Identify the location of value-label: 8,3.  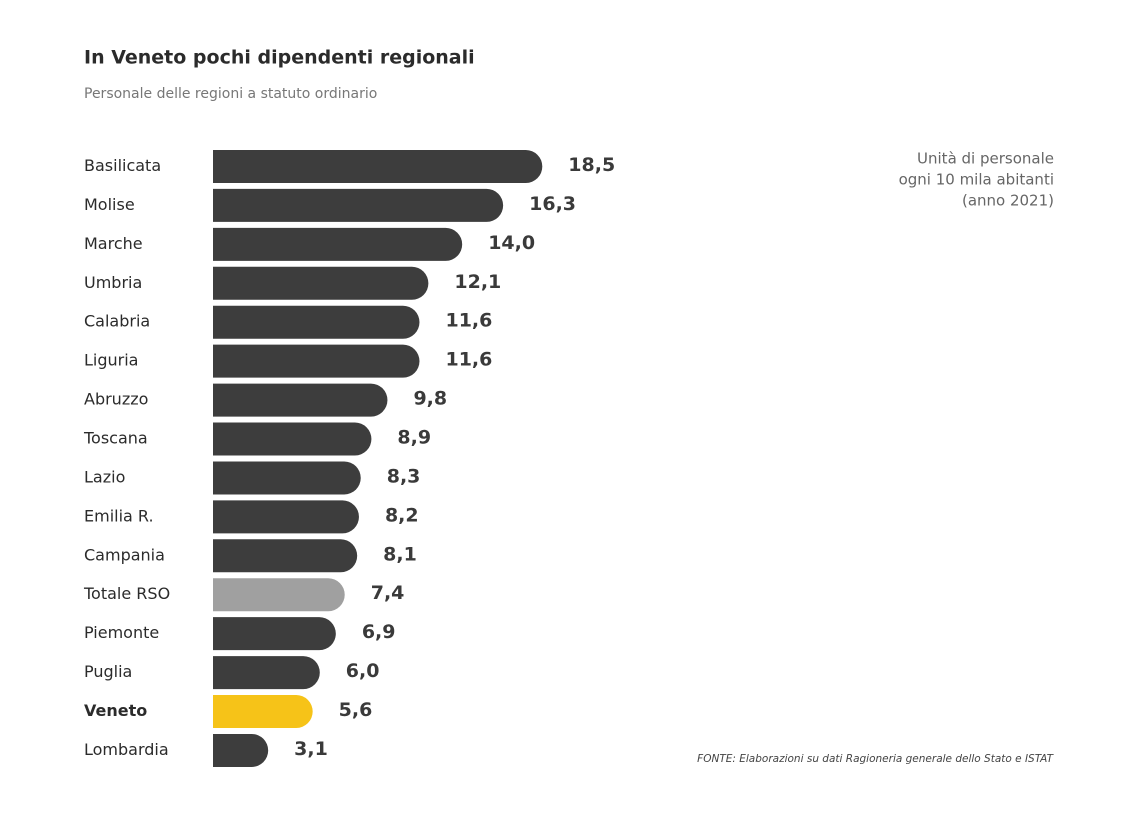
(404, 476).